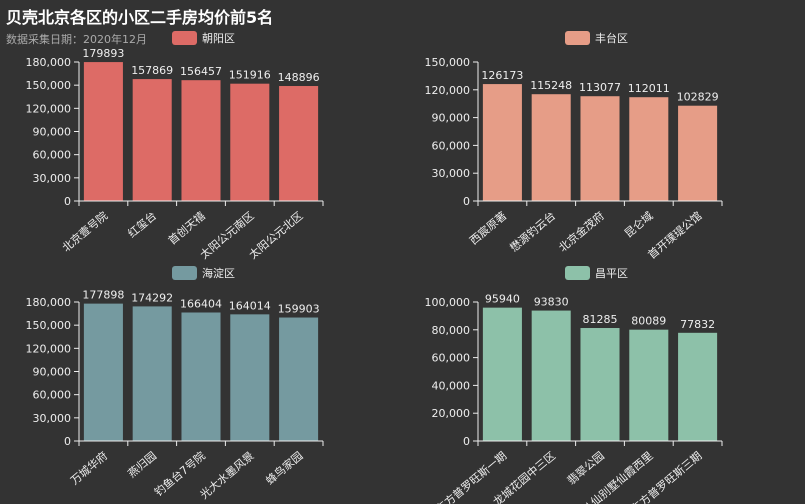  I want to click on bar-value-label: 81285, so click(600, 319).